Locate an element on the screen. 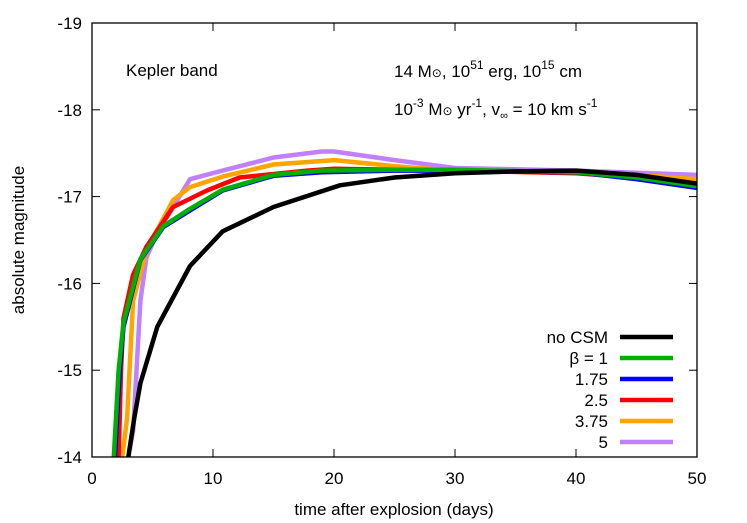 The height and width of the screenshot is (523, 747). x-tick-label: 50 is located at coordinates (697, 478).